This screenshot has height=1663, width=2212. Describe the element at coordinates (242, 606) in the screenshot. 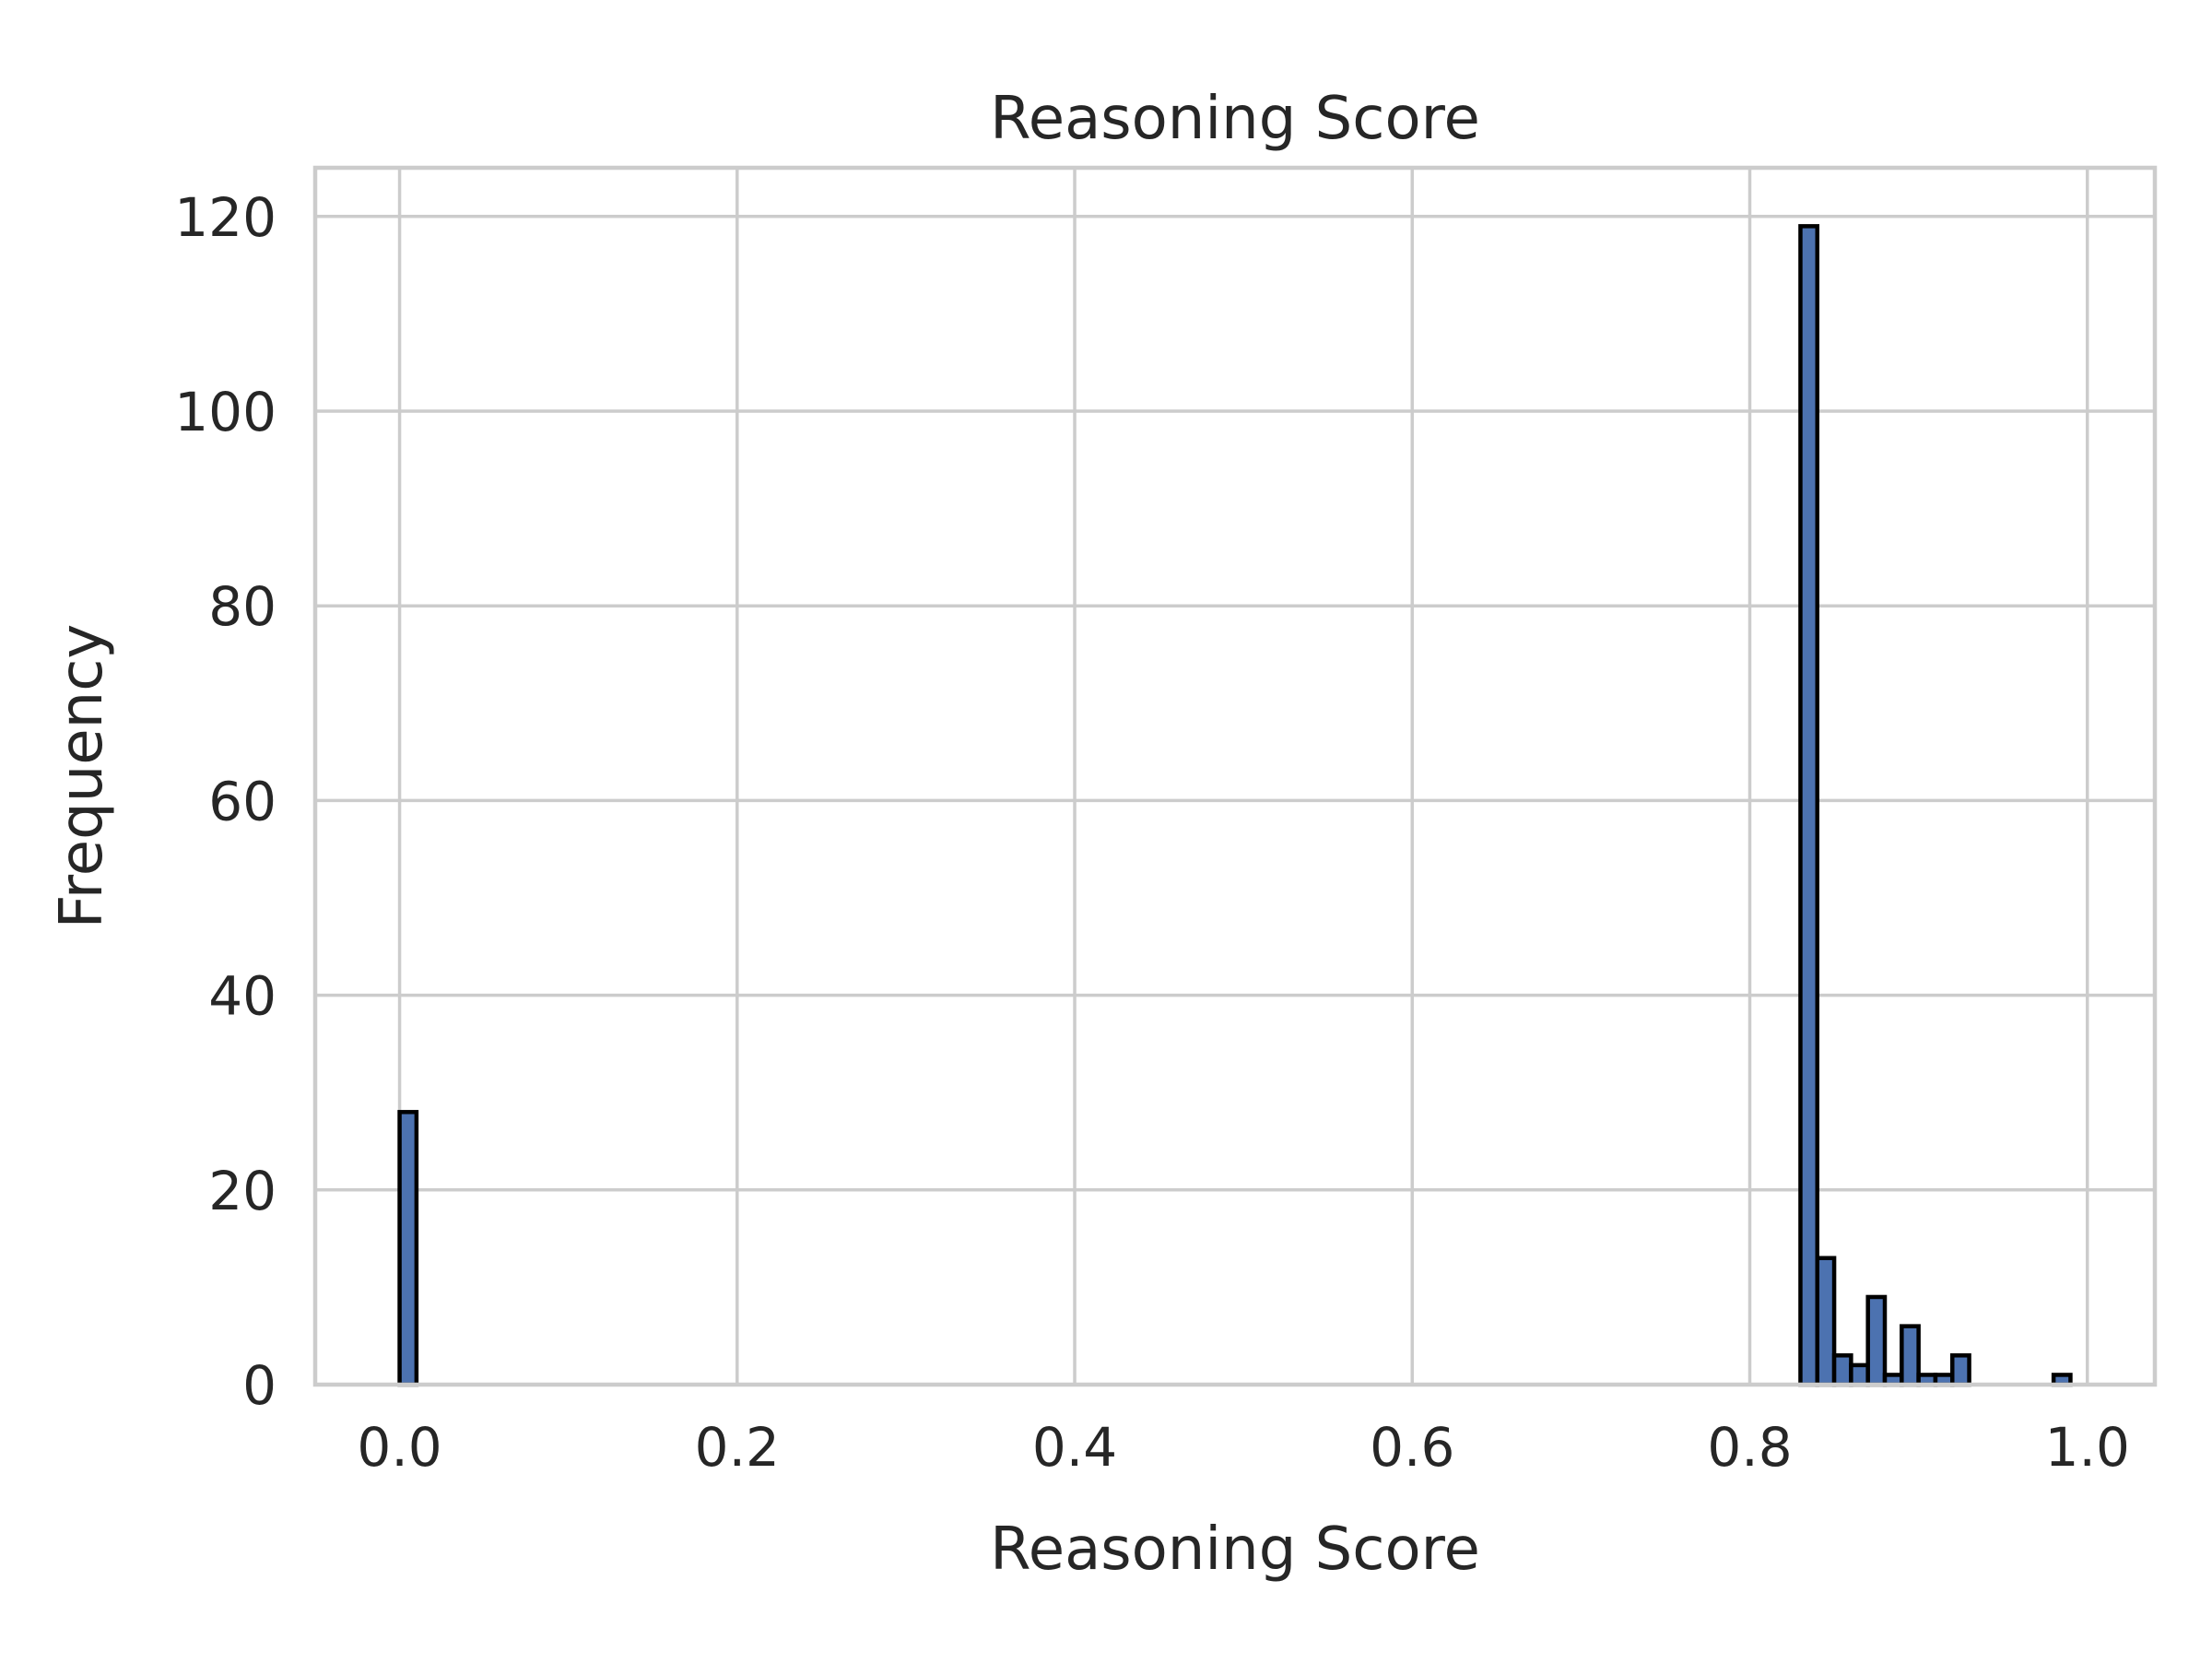

I see `y-tick-label: 80` at that location.